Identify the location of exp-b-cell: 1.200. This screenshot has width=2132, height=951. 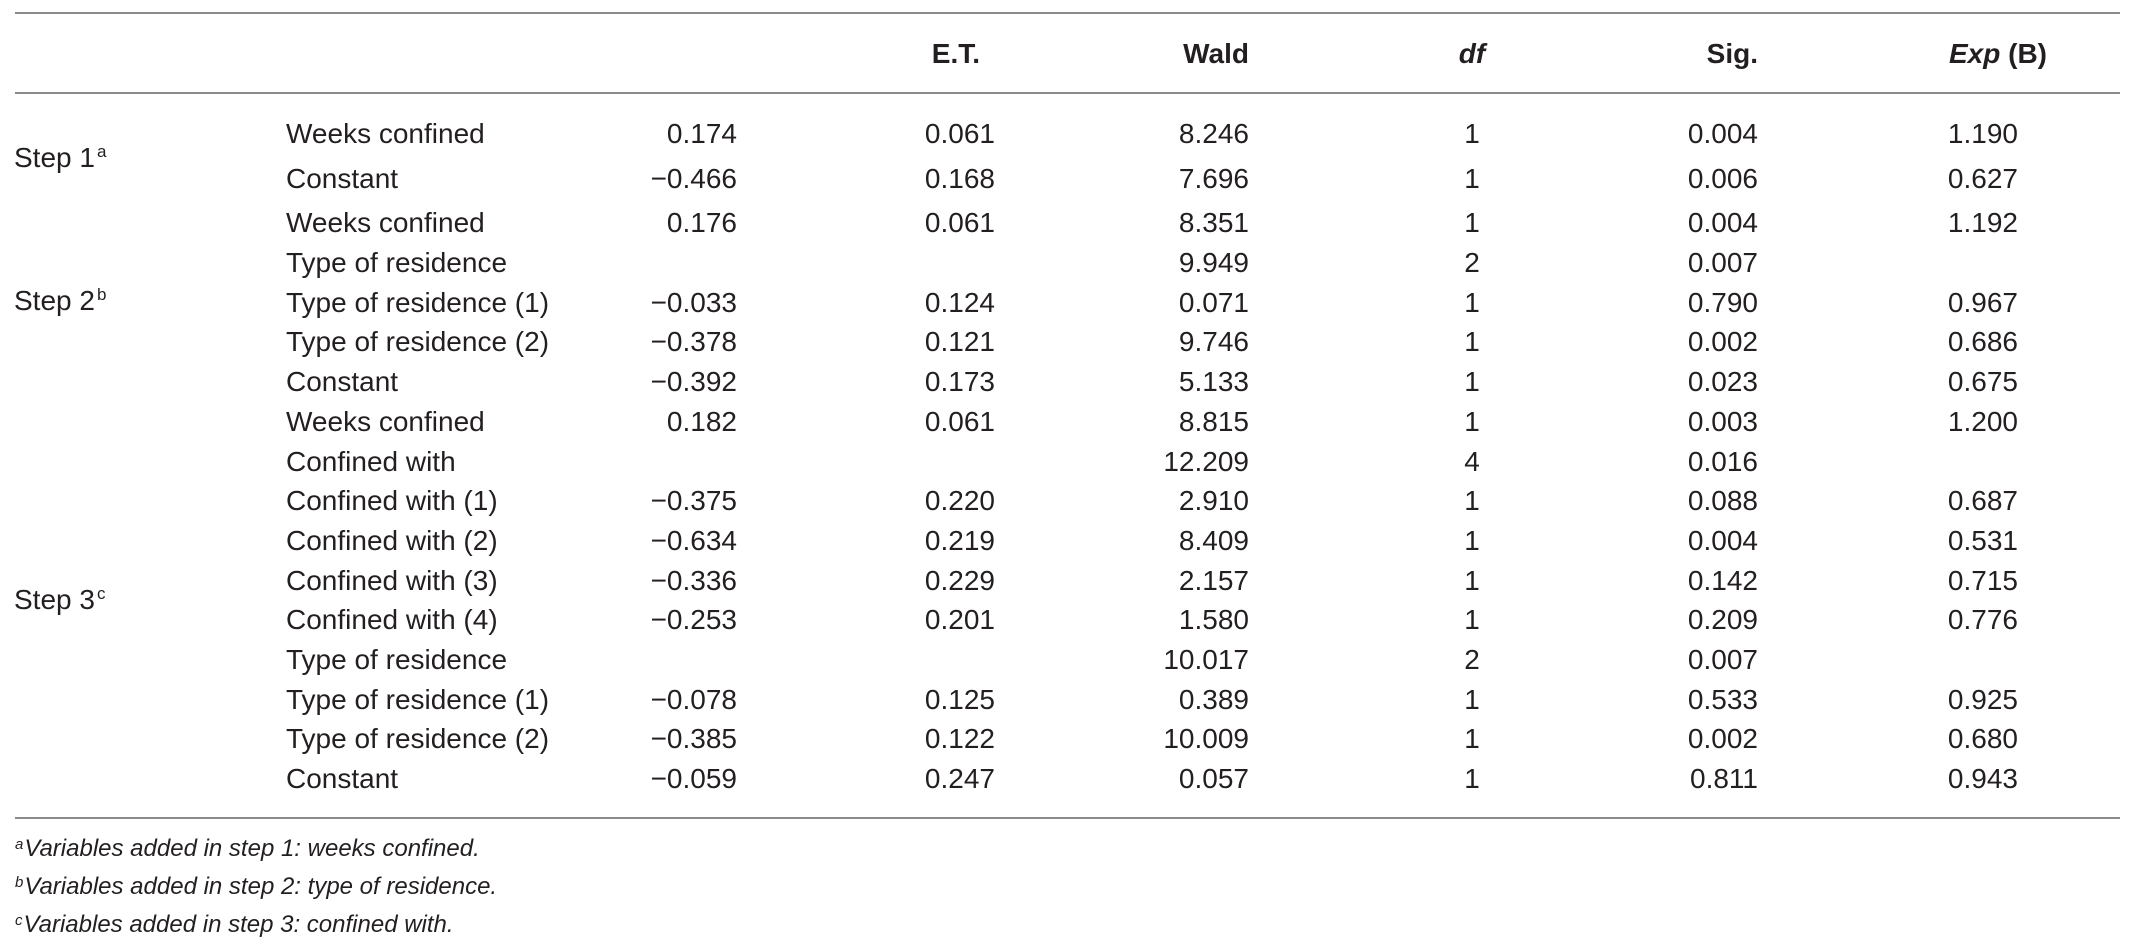
(1982, 421).